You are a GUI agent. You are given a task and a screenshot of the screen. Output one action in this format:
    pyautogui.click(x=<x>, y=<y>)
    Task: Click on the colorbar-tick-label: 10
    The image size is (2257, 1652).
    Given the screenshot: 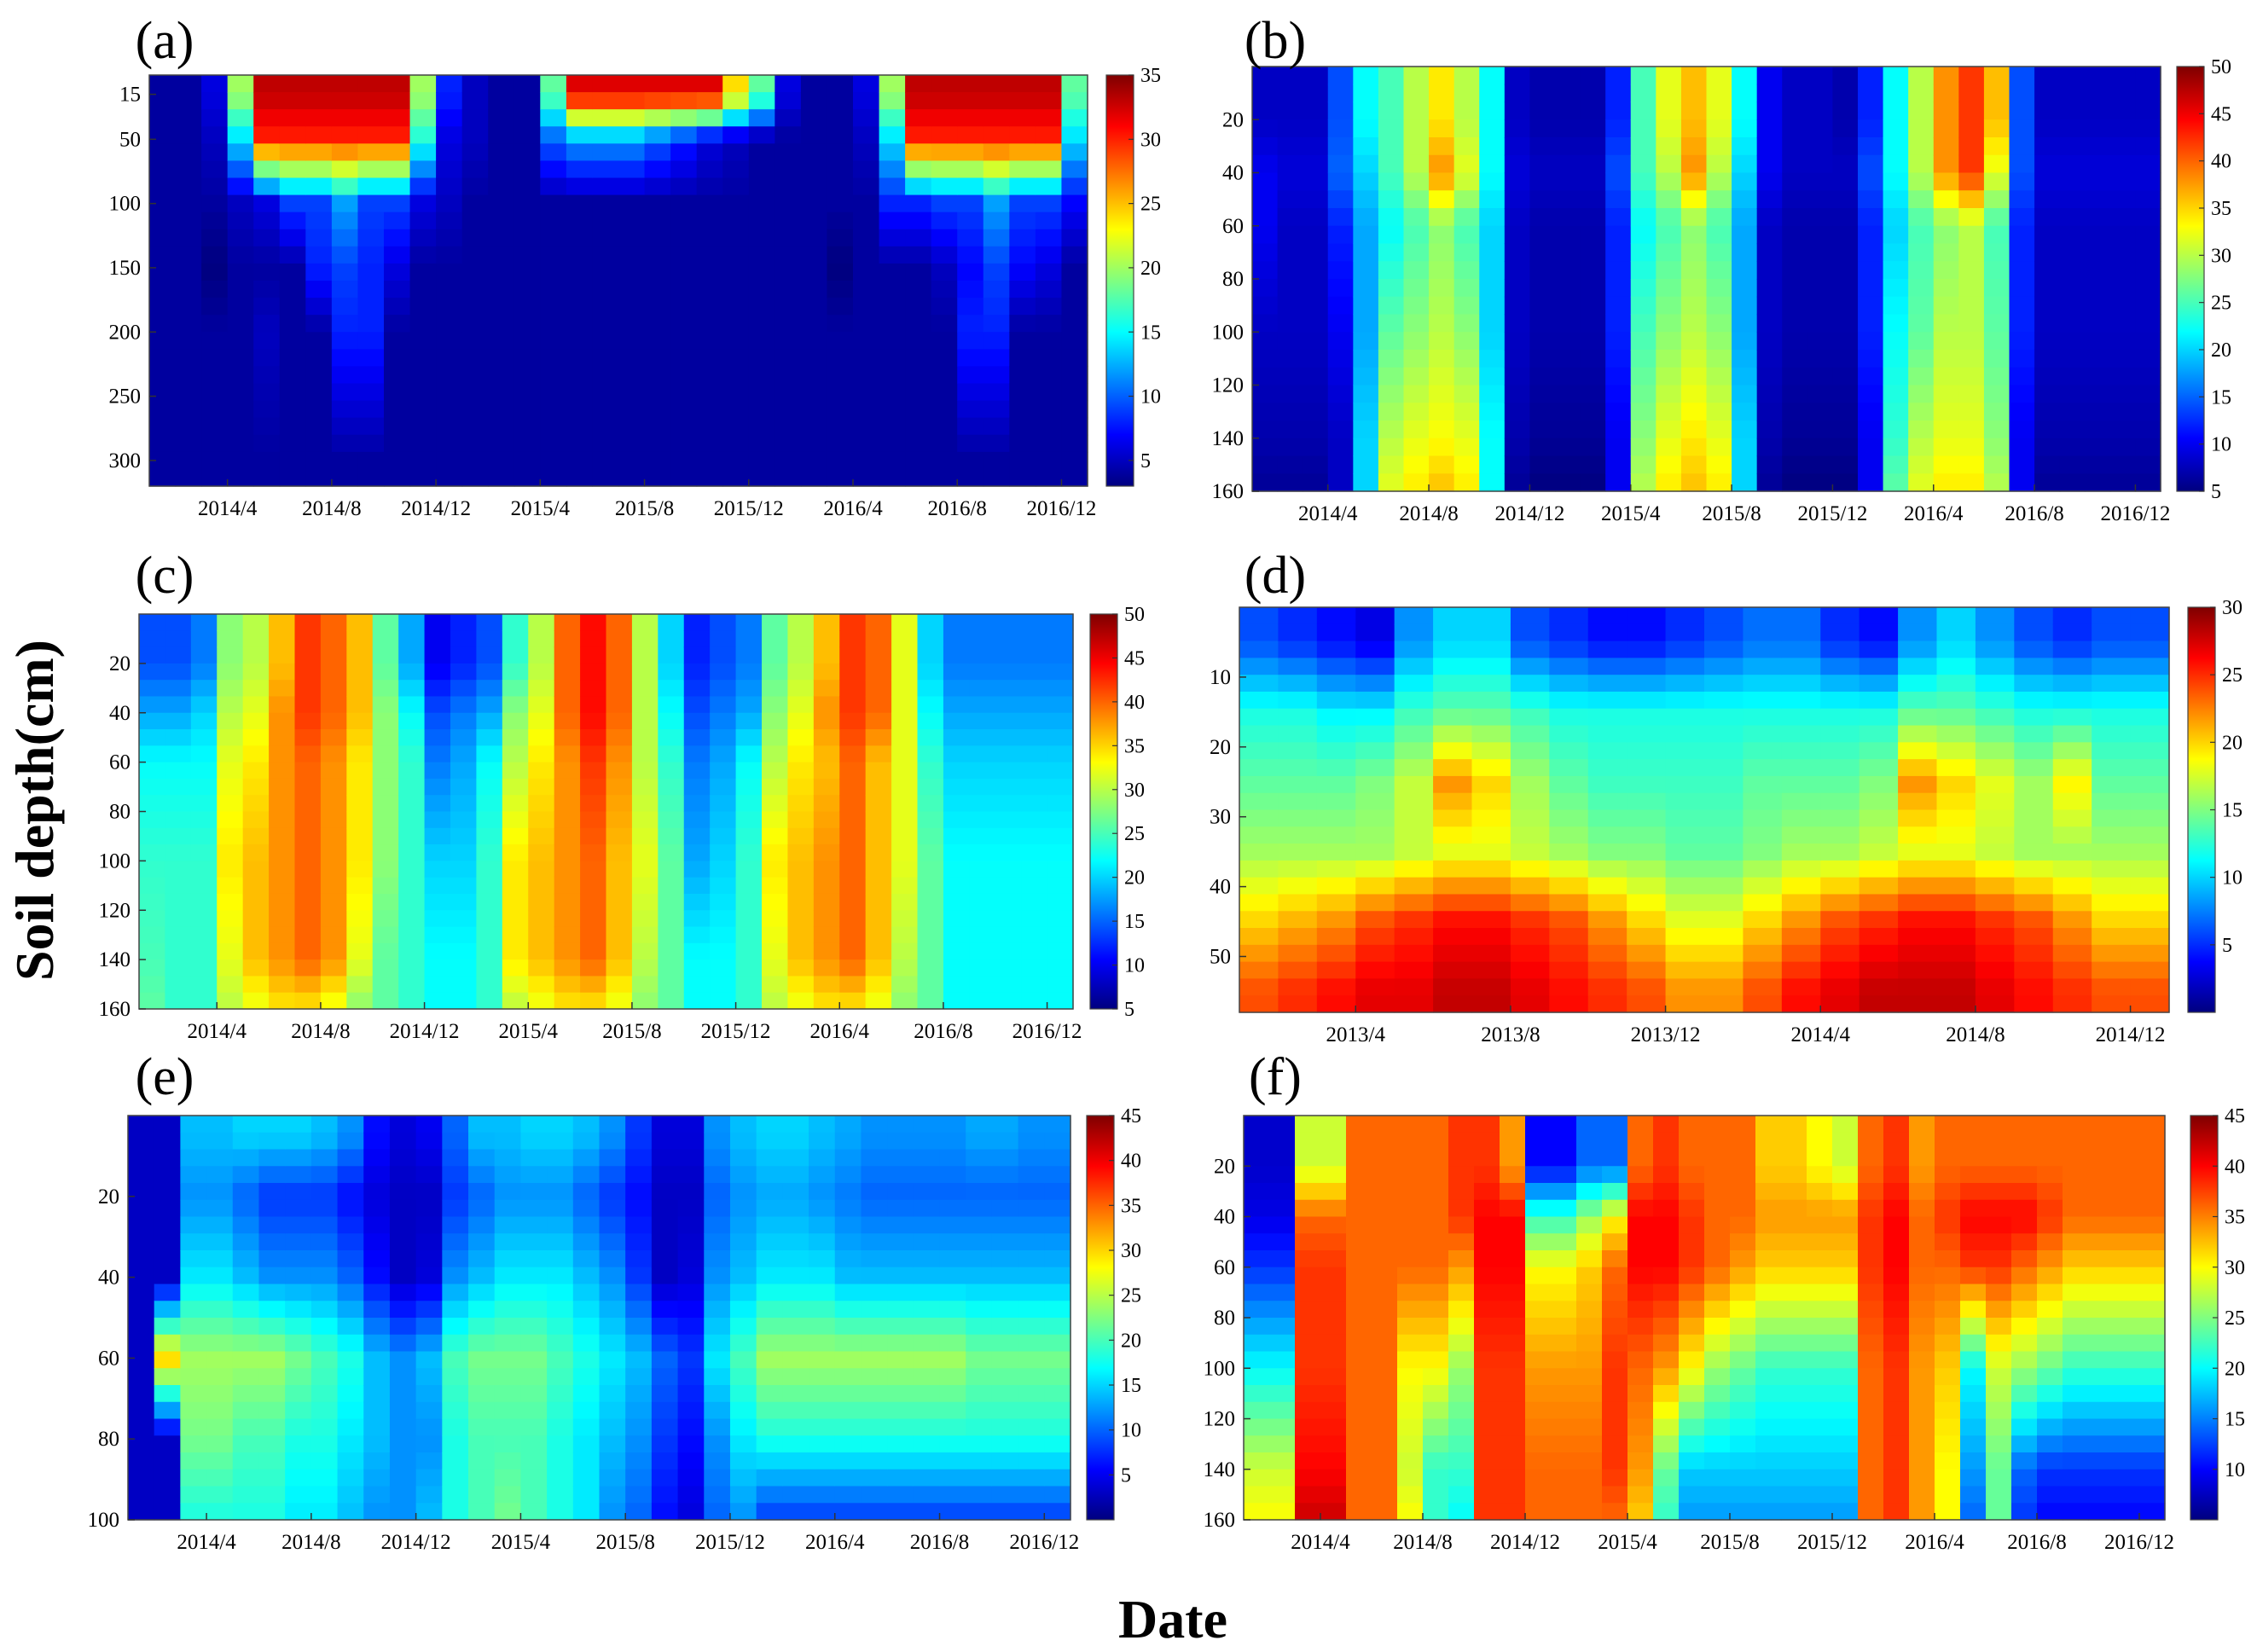 What is the action you would take?
    pyautogui.click(x=1131, y=1431)
    